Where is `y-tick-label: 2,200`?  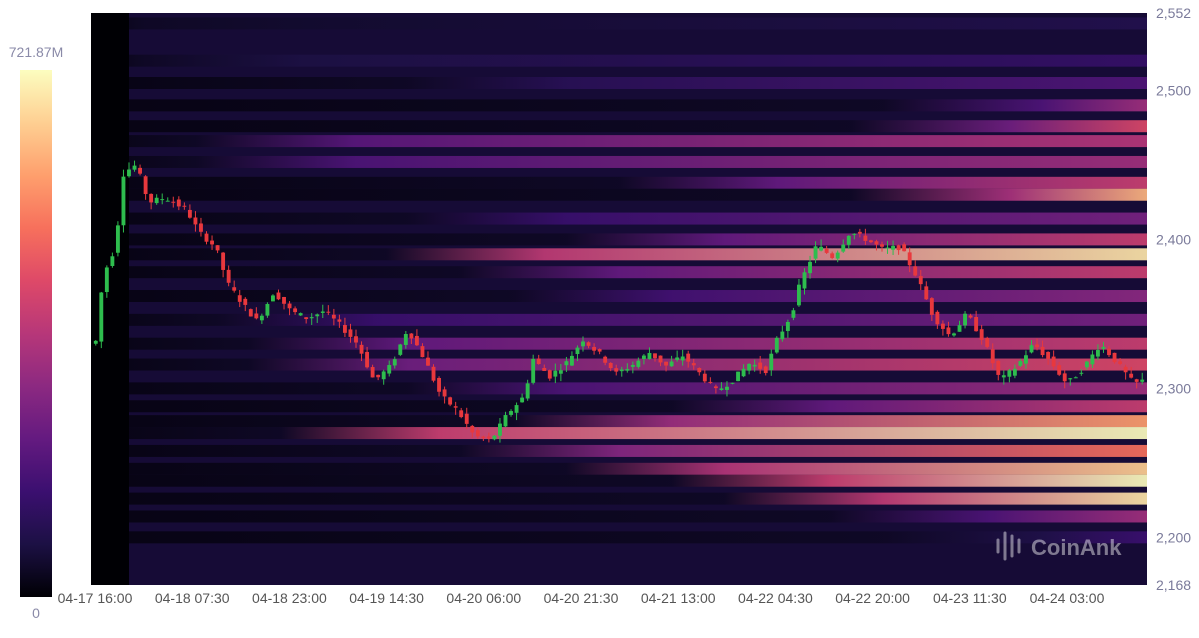
y-tick-label: 2,200 is located at coordinates (1173, 537).